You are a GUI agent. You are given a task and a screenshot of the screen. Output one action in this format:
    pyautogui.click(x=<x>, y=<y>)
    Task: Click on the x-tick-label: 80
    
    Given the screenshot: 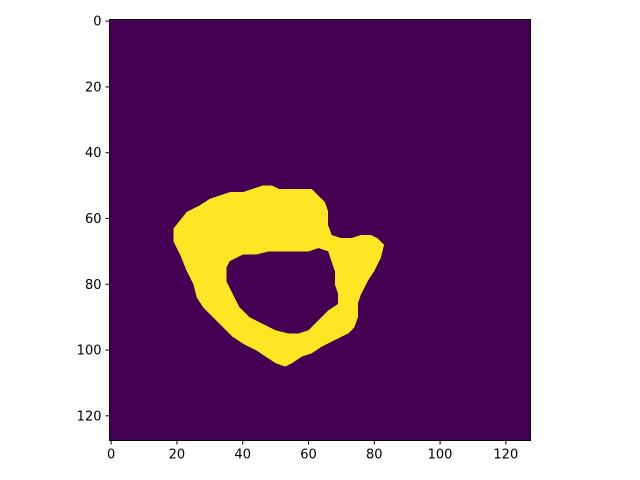 What is the action you would take?
    pyautogui.click(x=374, y=455)
    